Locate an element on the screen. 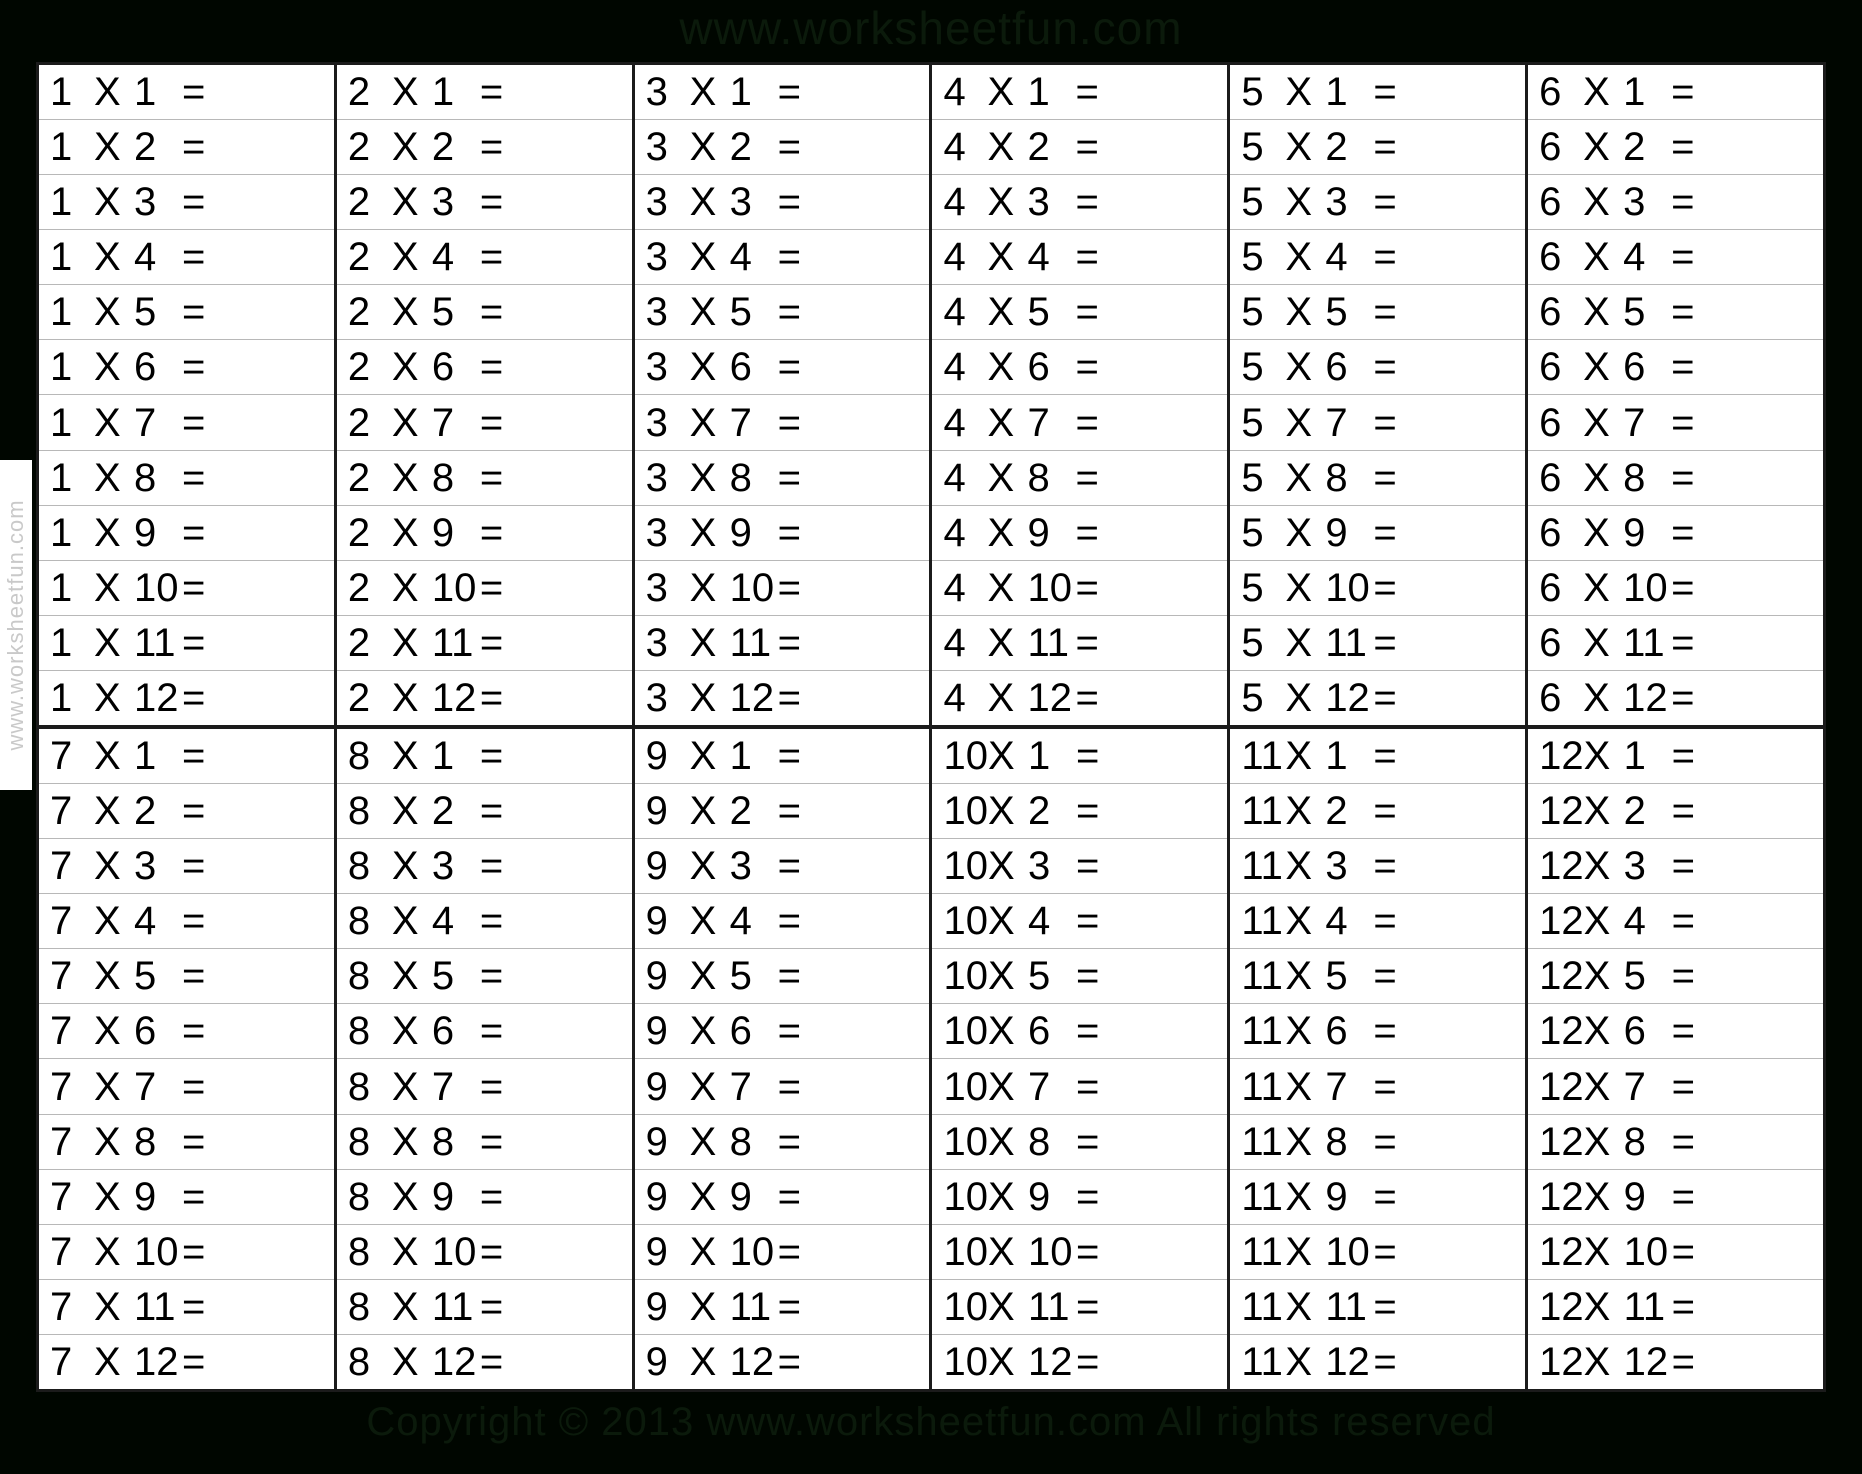 Image resolution: width=1862 pixels, height=1474 pixels. equation-cell: 9 X 9 = is located at coordinates (782, 1197).